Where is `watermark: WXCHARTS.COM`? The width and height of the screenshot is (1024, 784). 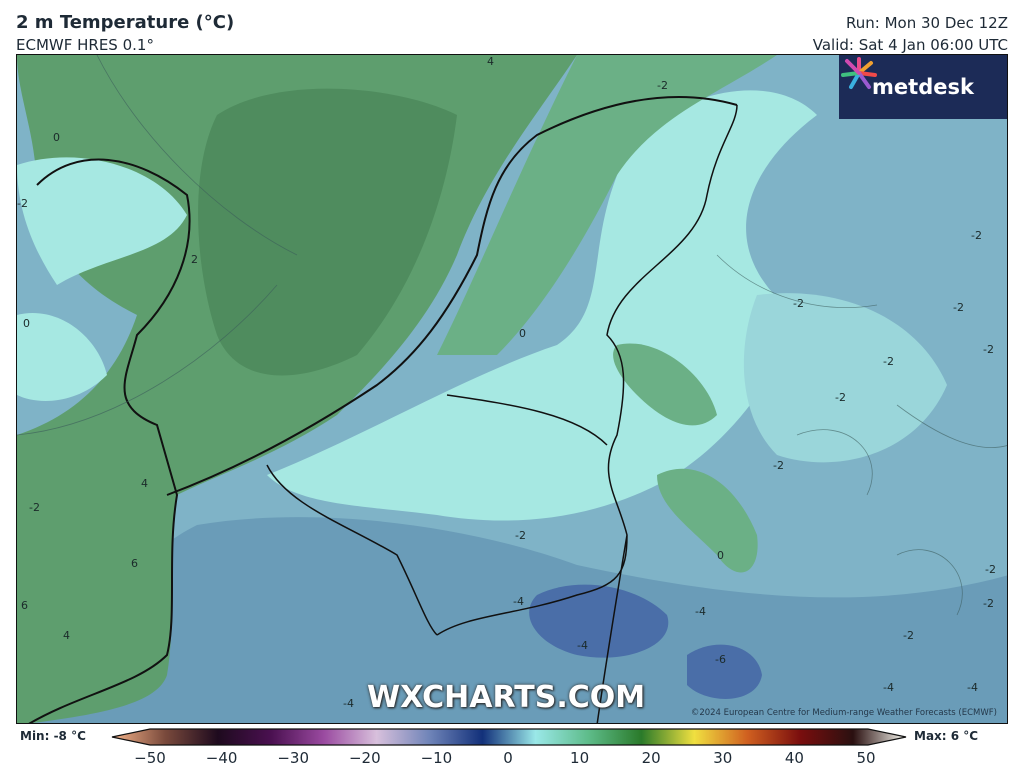
watermark: WXCHARTS.COM is located at coordinates (506, 697).